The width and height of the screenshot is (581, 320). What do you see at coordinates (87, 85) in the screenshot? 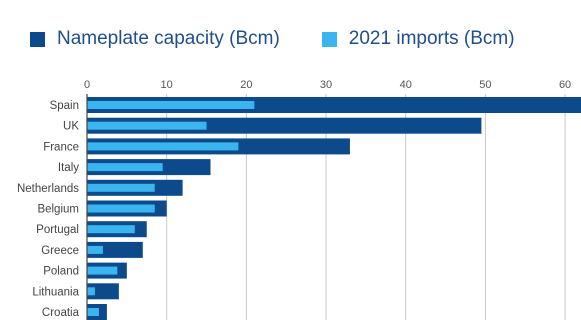
I see `x-tick-label-0: 0` at bounding box center [87, 85].